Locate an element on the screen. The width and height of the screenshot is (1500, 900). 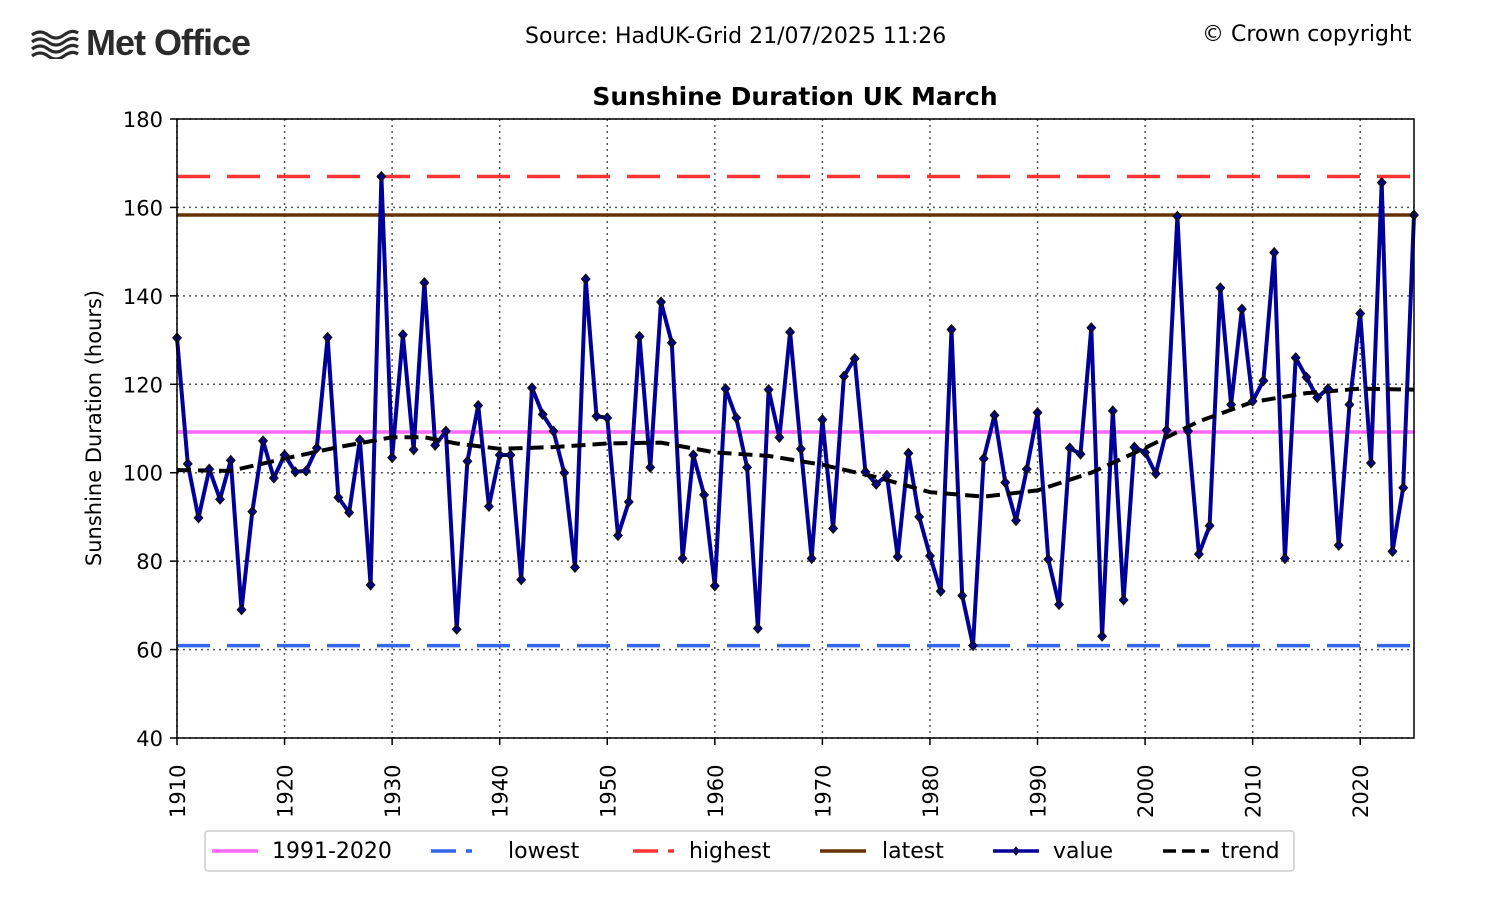
met-office-logo: Met Office is located at coordinates (140, 43).